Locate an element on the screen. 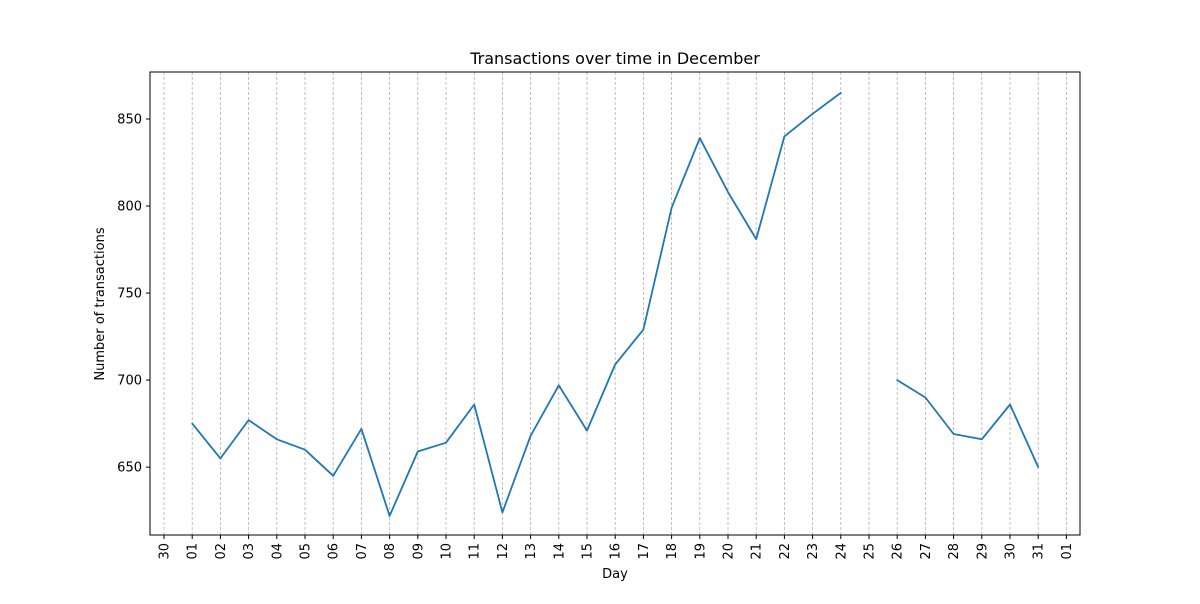 Image resolution: width=1200 pixels, height=604 pixels. x-tick-label: 26 is located at coordinates (898, 551).